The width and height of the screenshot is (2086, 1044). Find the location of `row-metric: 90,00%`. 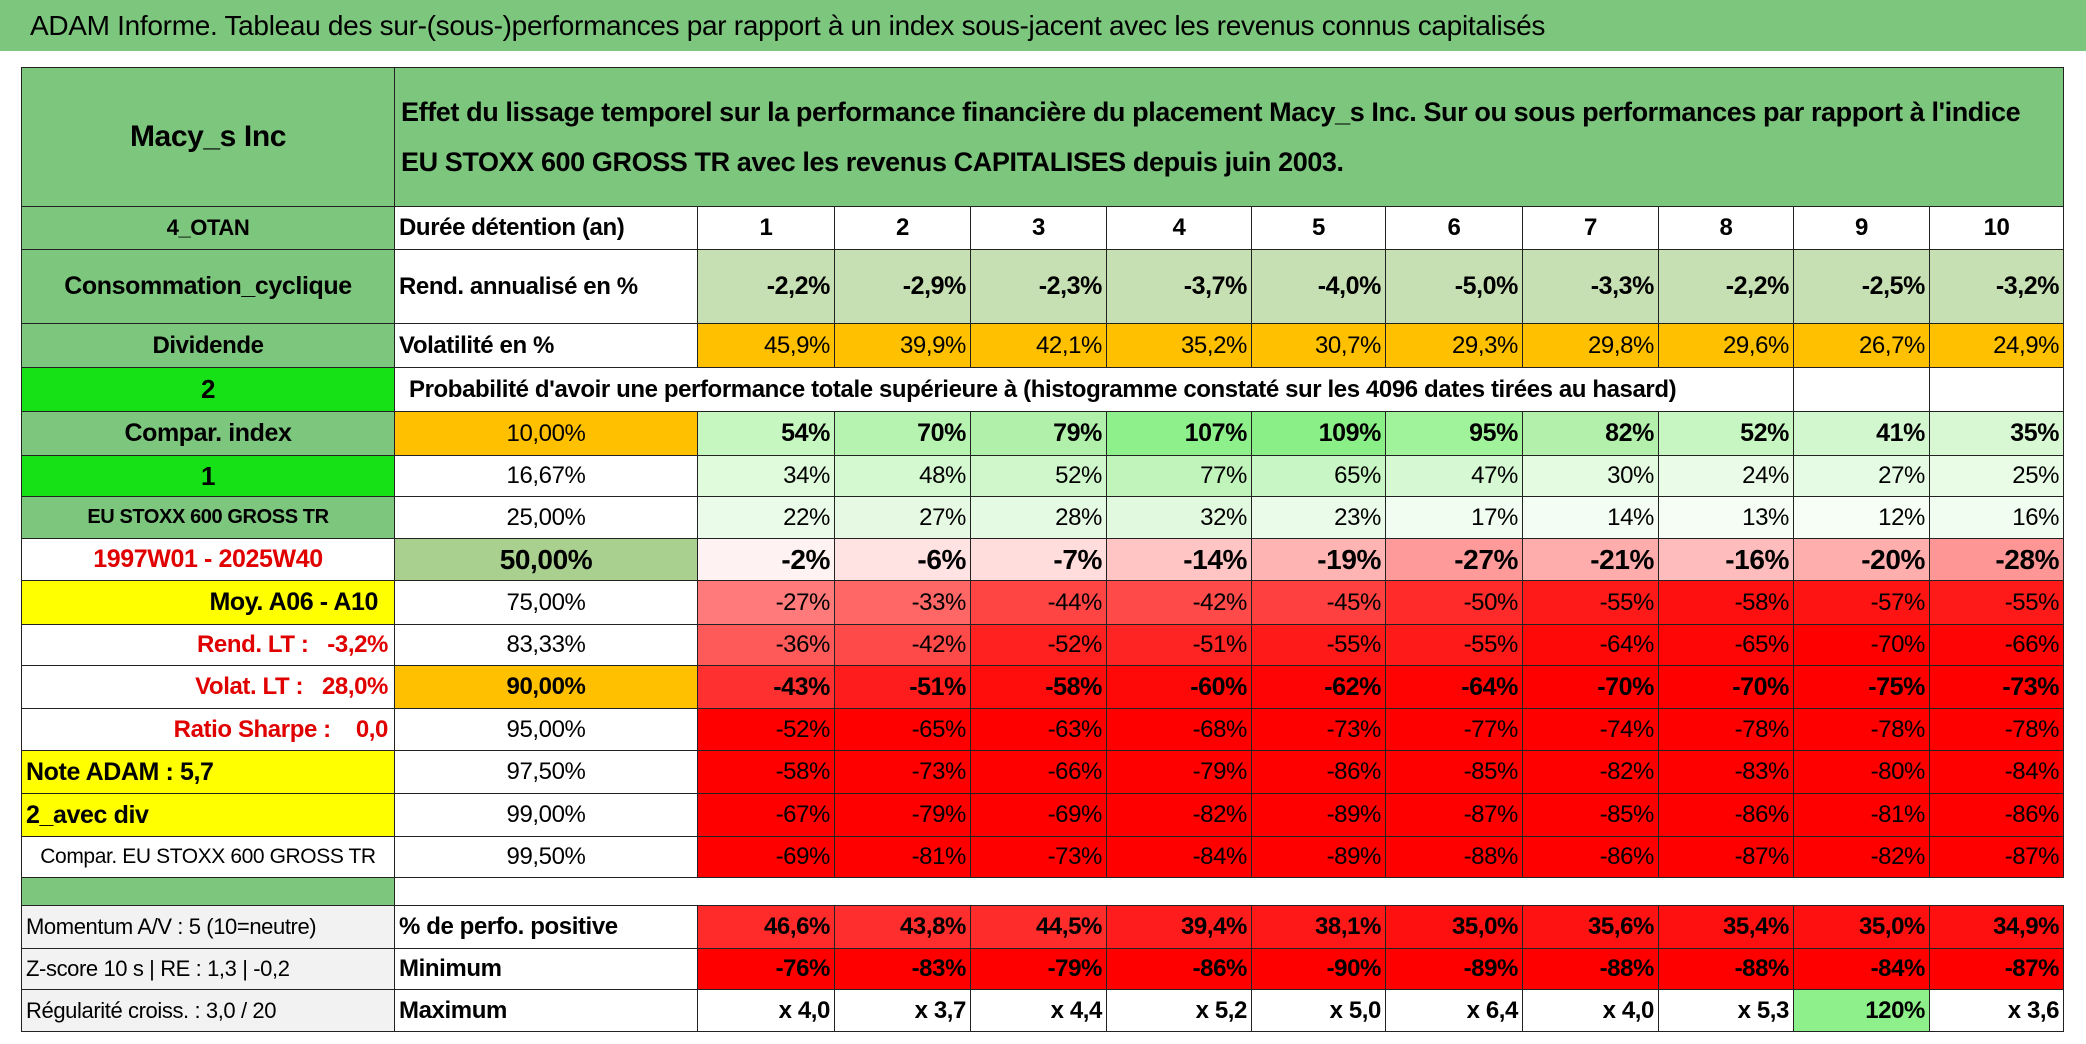

row-metric: 90,00% is located at coordinates (546, 687).